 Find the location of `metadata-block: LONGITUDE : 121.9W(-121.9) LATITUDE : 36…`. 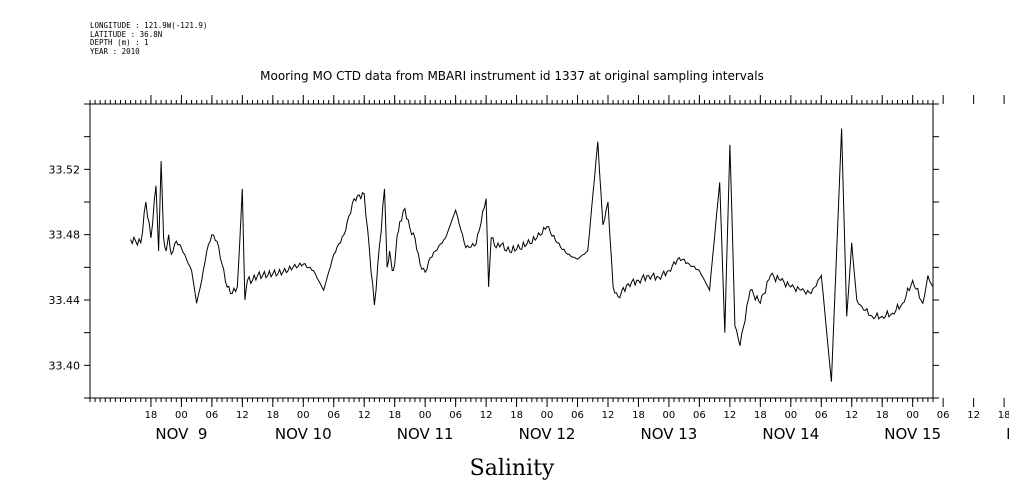

metadata-block: LONGITUDE : 121.9W(-121.9) LATITUDE : 36… is located at coordinates (149, 38).